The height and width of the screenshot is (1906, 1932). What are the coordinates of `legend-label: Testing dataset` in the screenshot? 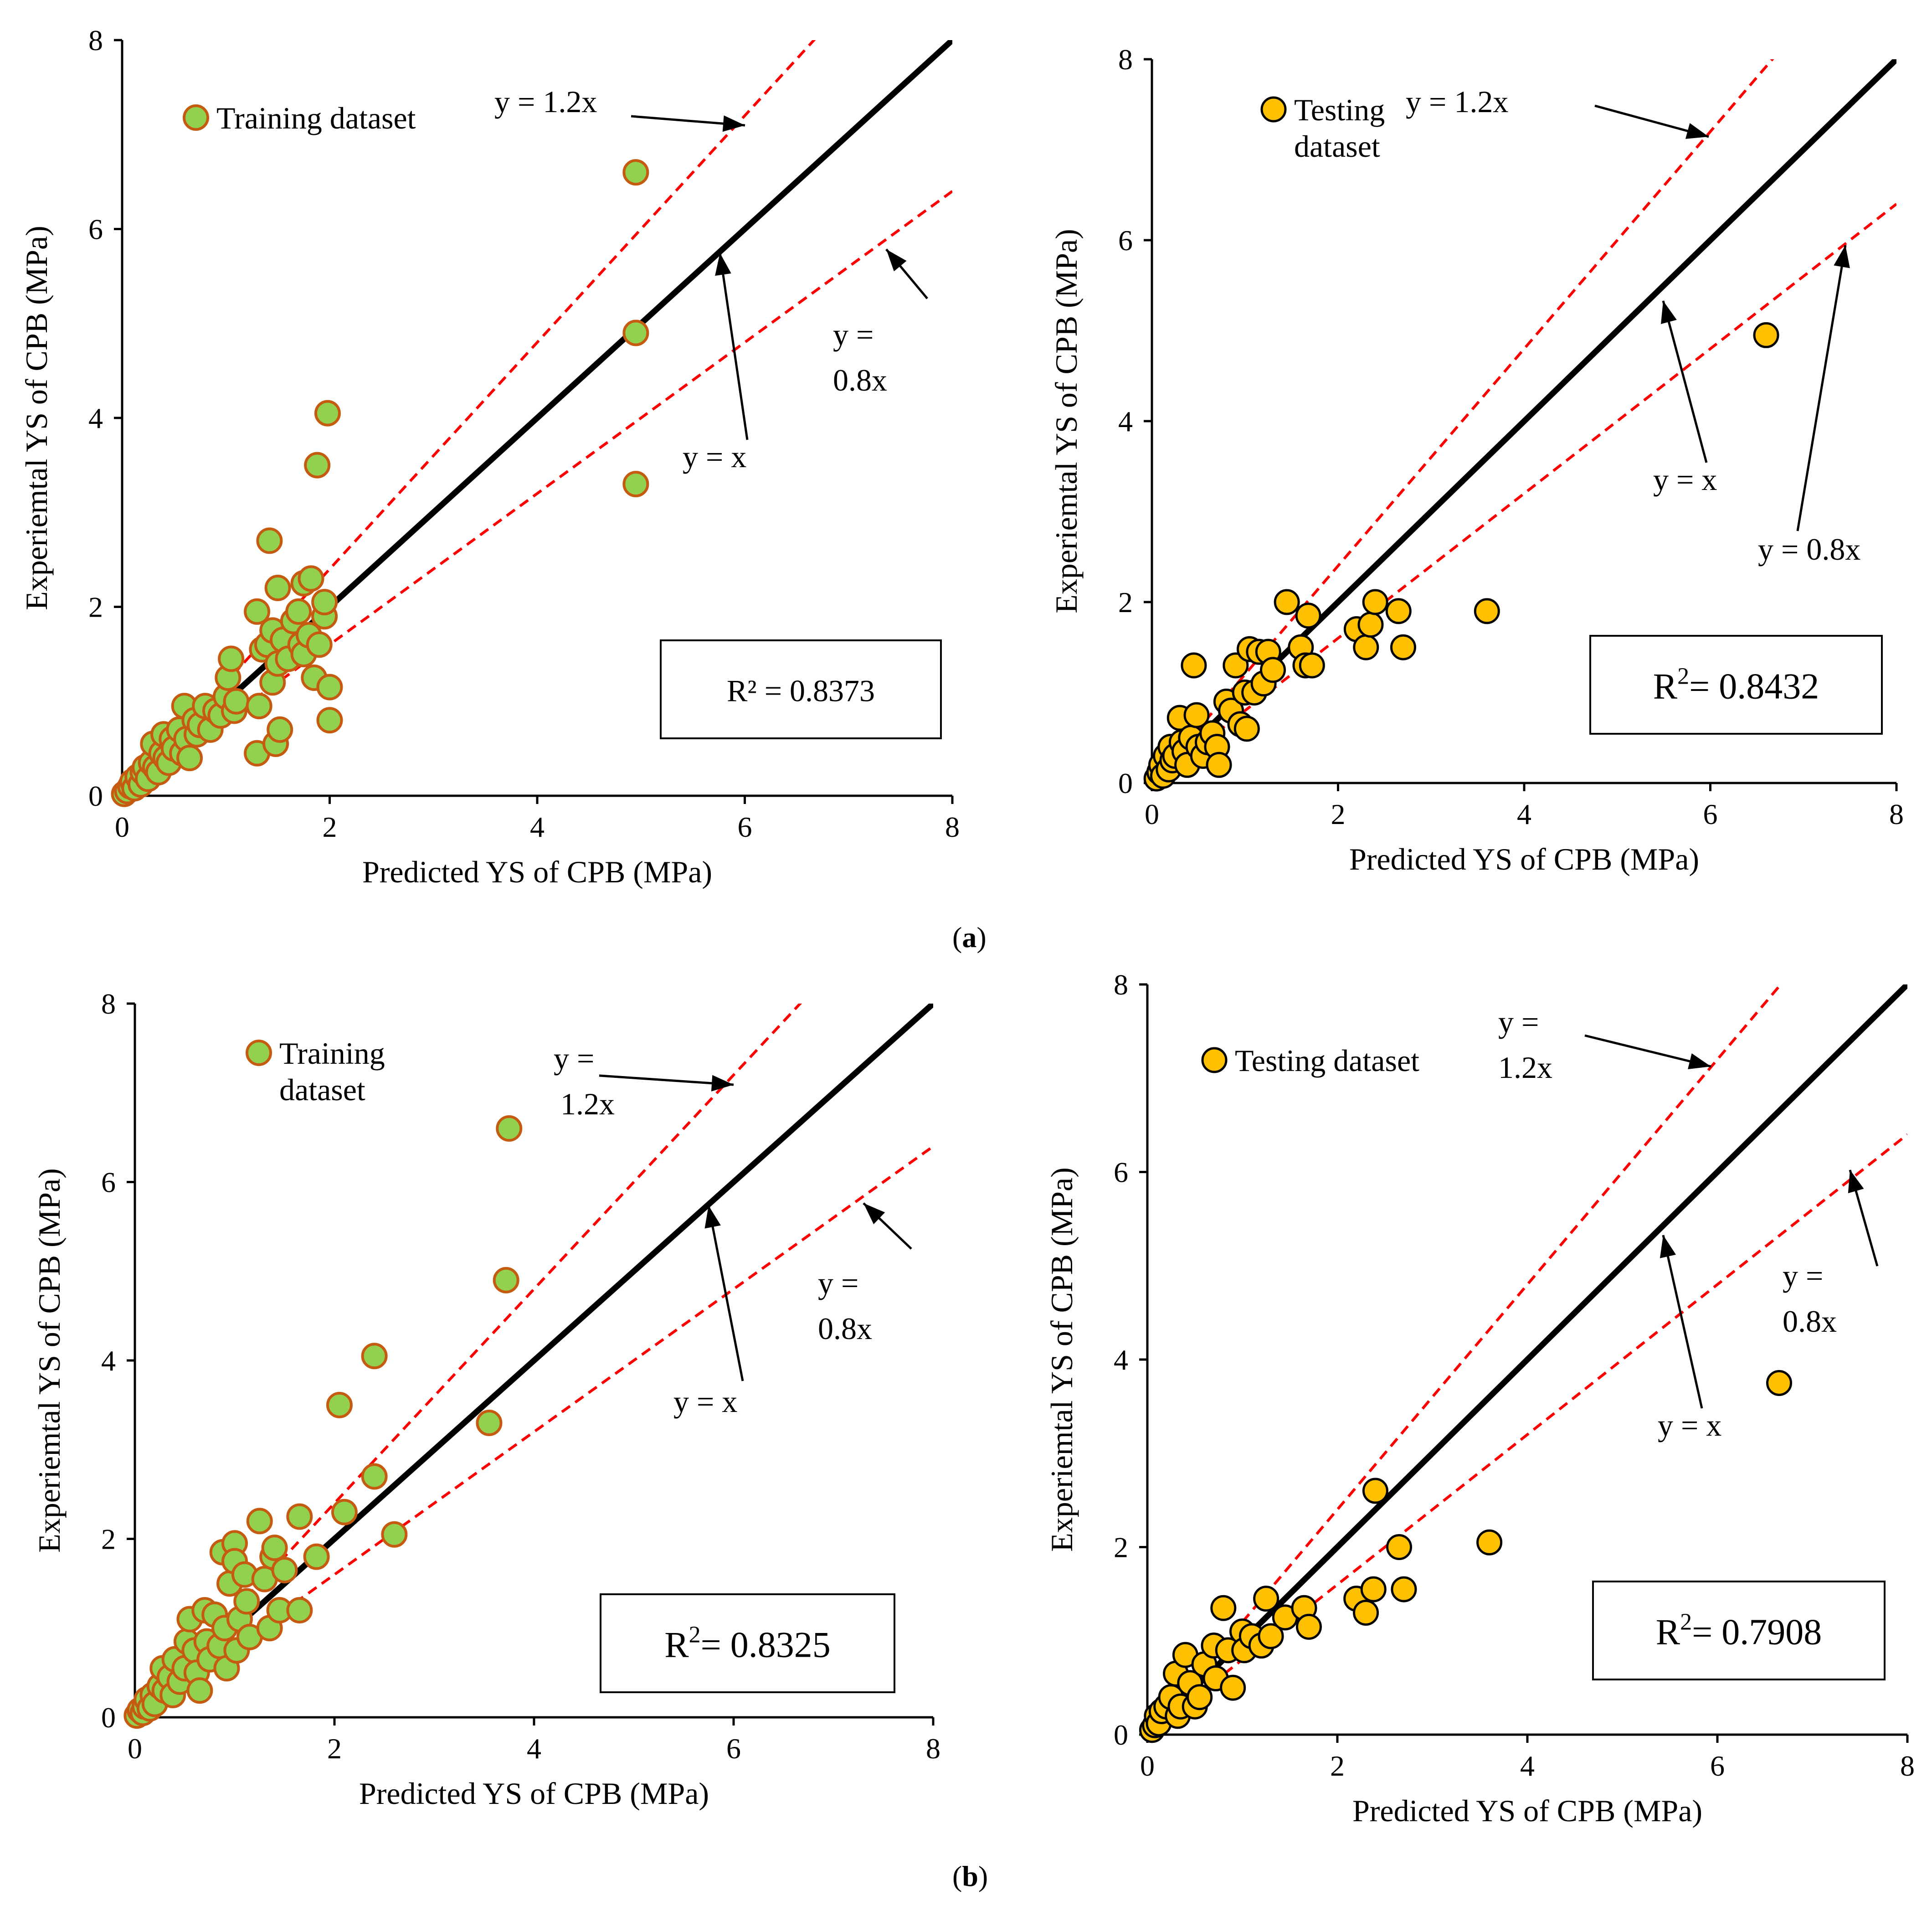 It's located at (1327, 1060).